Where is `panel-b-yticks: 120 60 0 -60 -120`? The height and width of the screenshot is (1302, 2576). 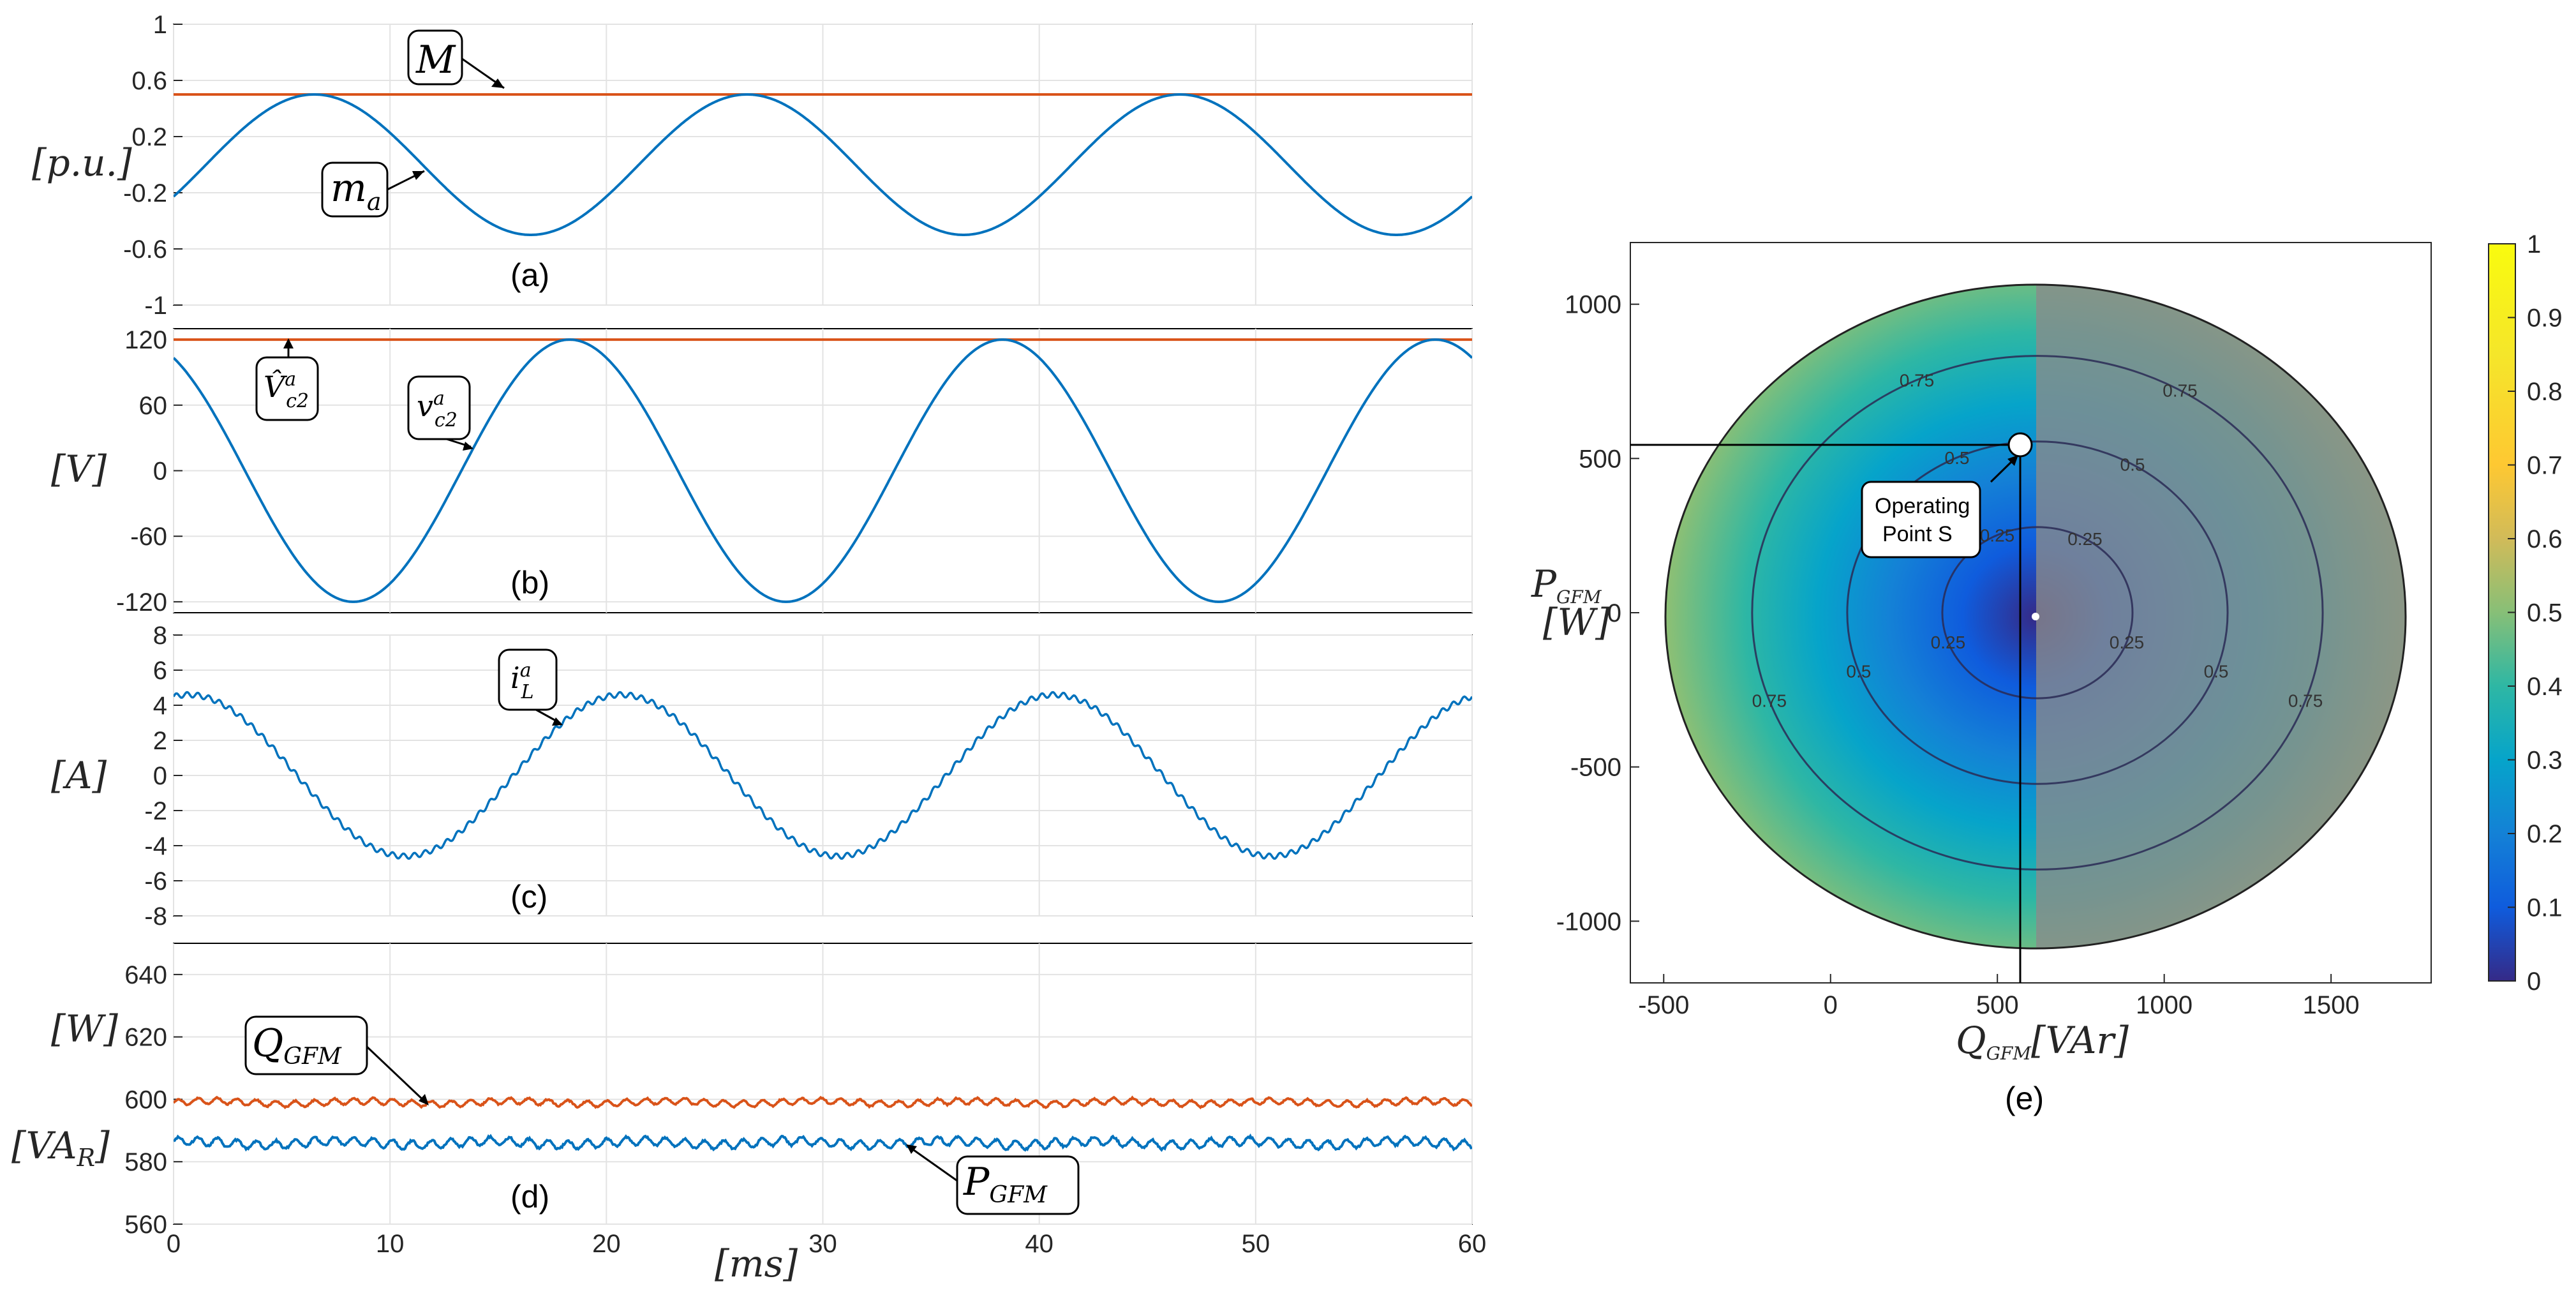 panel-b-yticks: 120 60 0 -60 -120 is located at coordinates (149, 471).